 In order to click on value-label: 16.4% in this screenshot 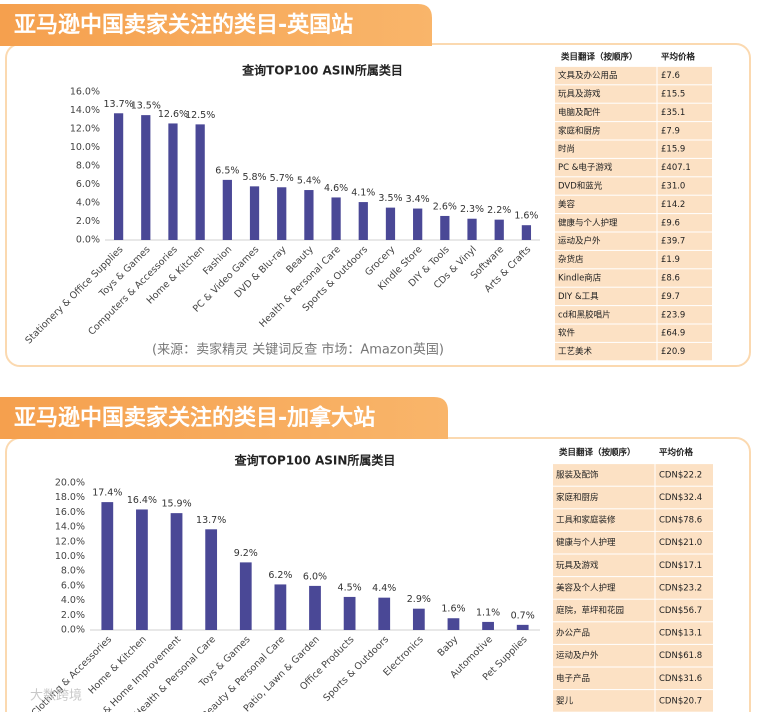, I will do `click(142, 500)`.